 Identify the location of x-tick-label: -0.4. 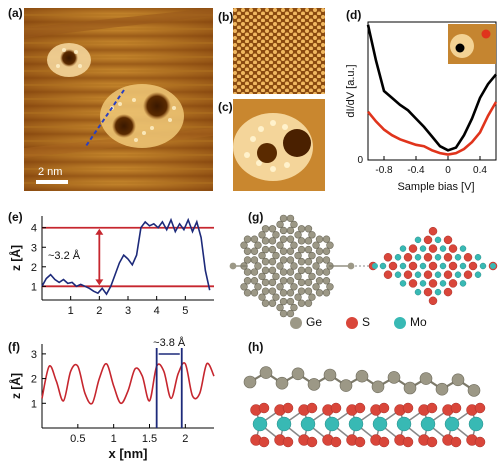
(416, 170).